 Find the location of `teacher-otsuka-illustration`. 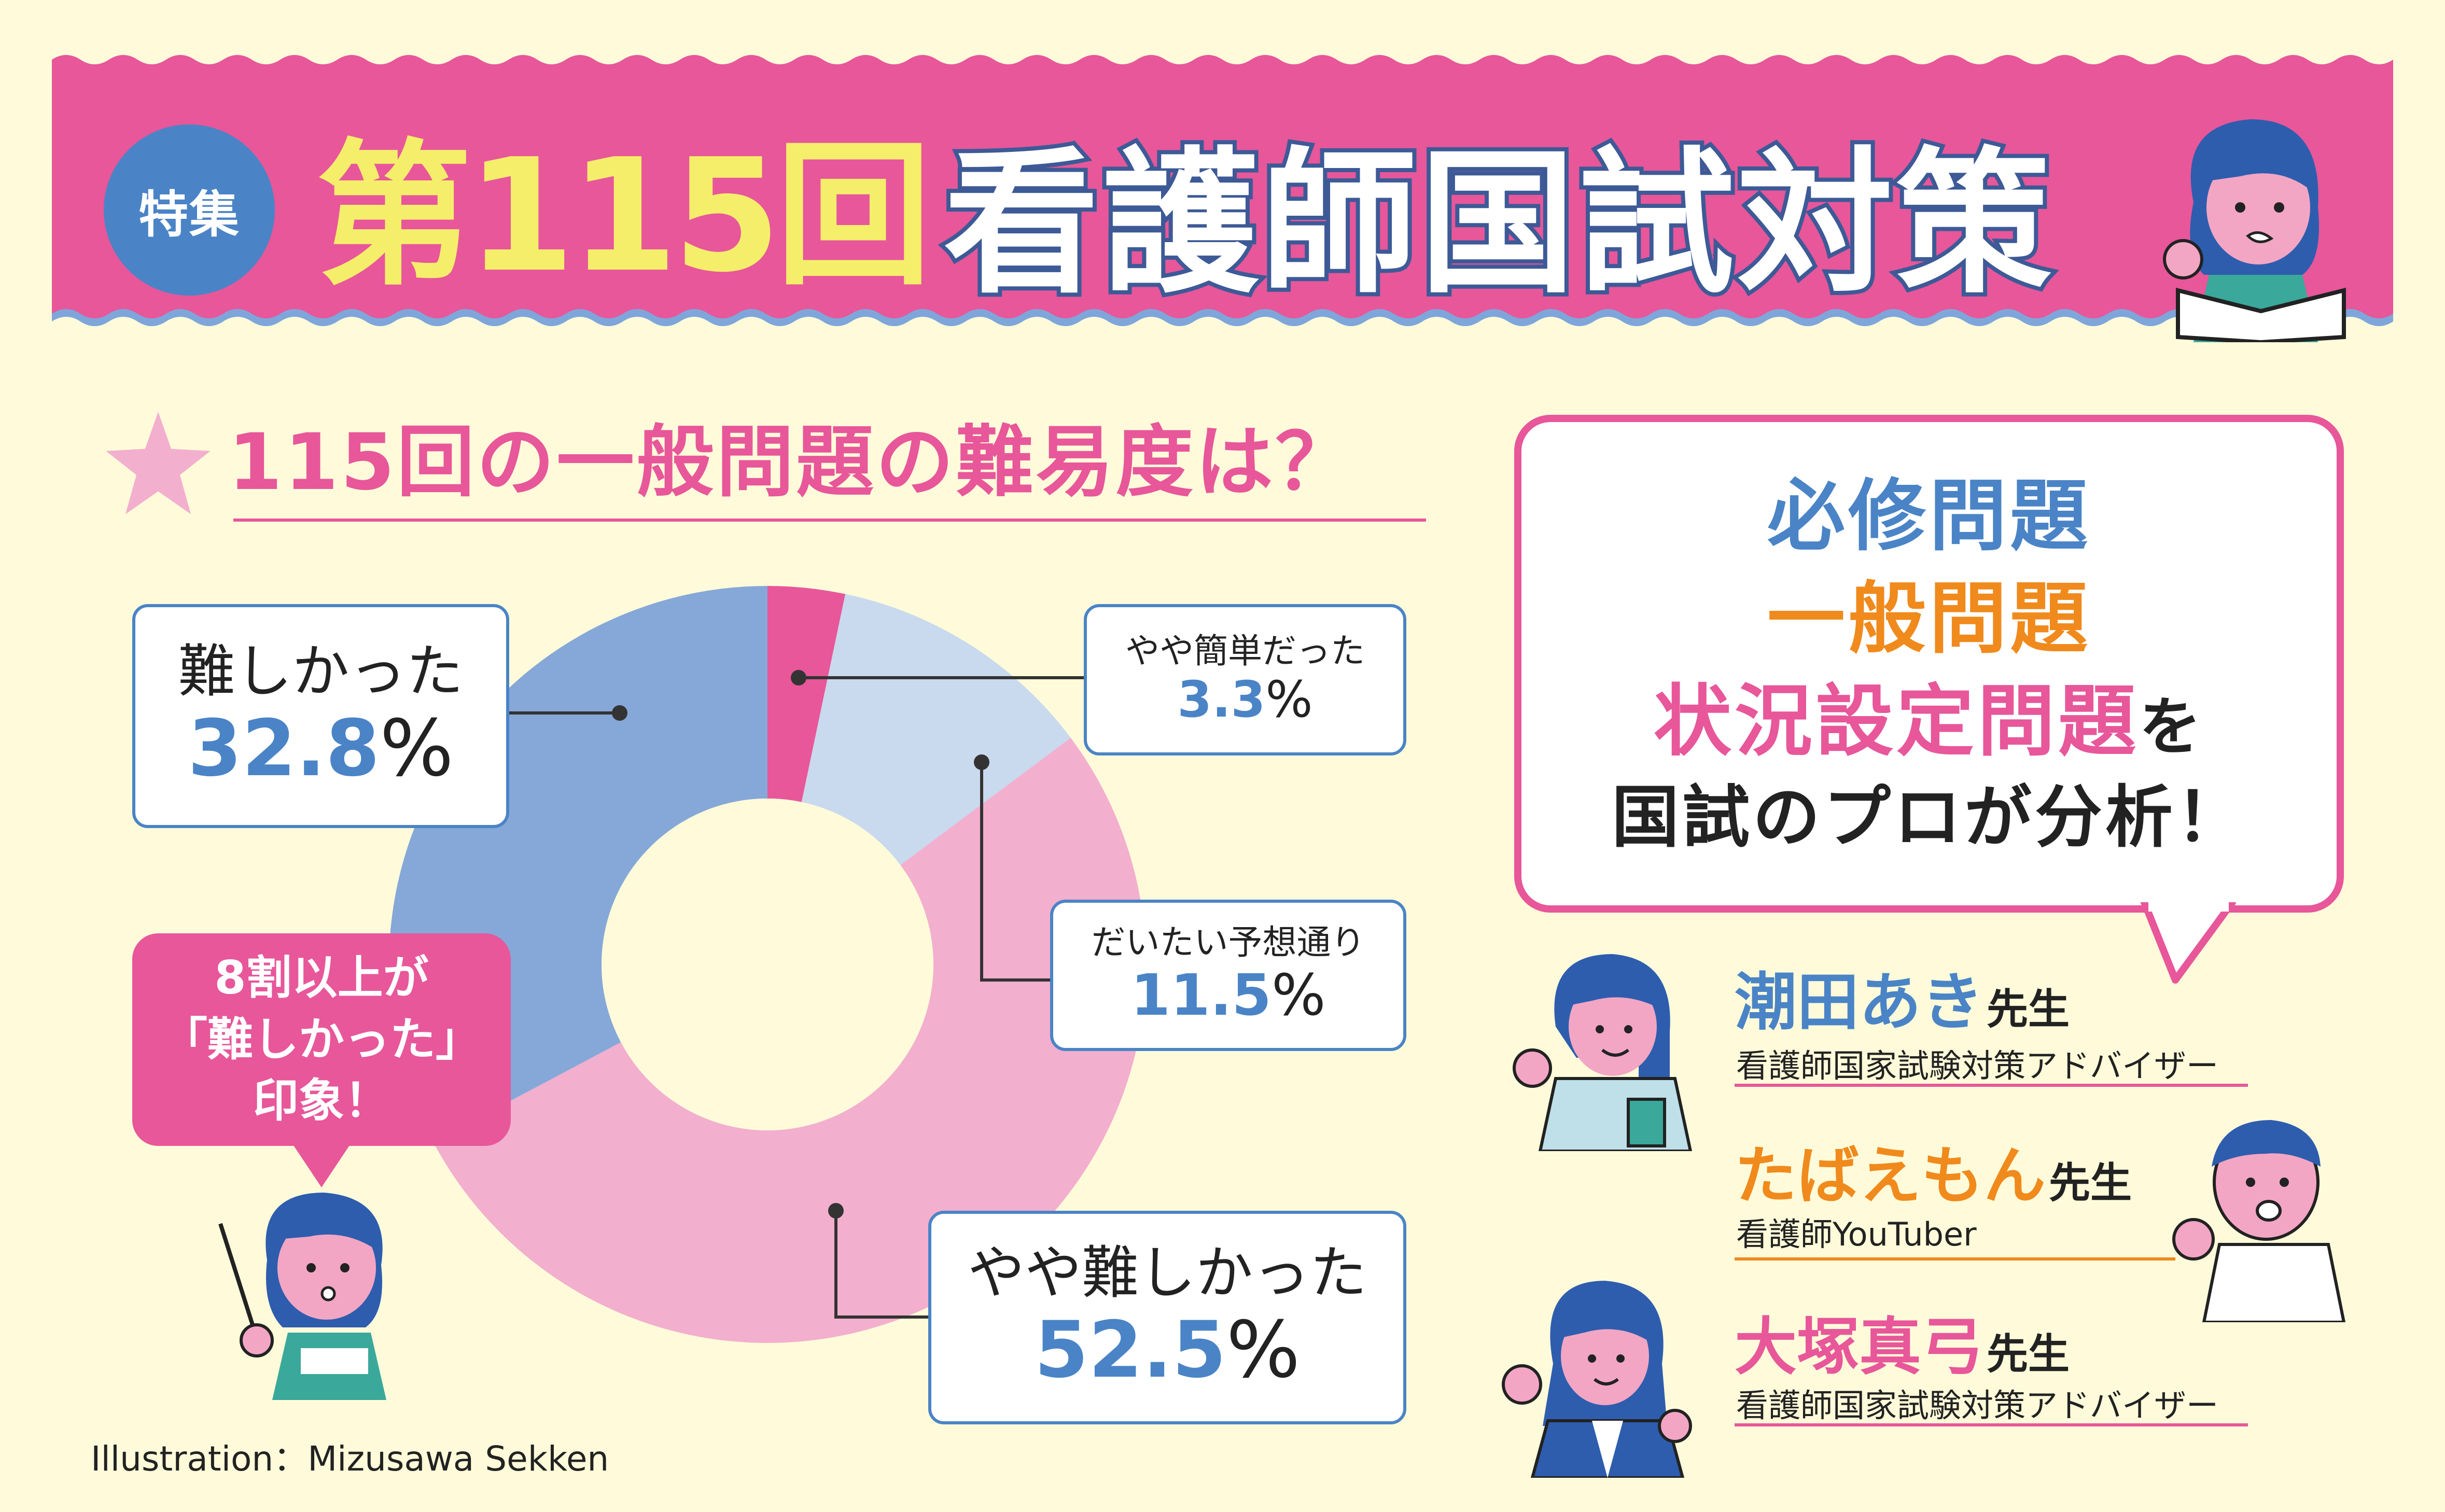

teacher-otsuka-illustration is located at coordinates (1597, 1379).